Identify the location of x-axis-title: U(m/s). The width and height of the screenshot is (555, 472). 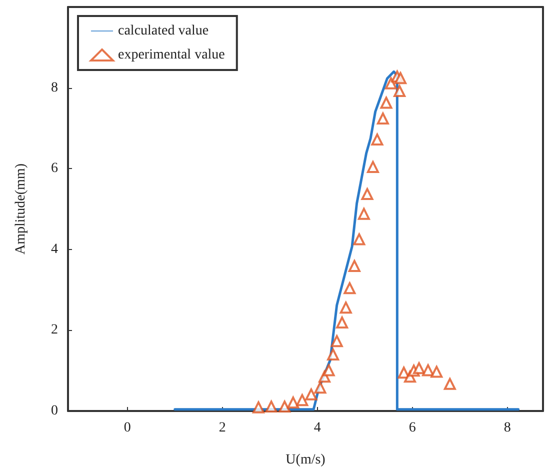
(306, 460).